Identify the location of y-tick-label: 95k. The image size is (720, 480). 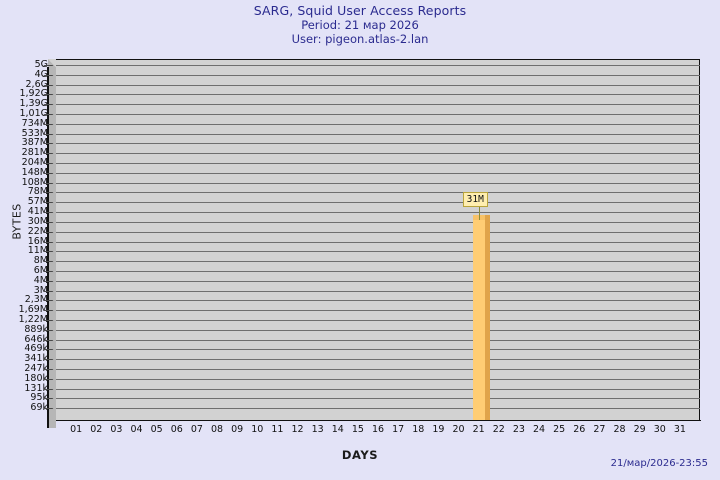
(39, 398).